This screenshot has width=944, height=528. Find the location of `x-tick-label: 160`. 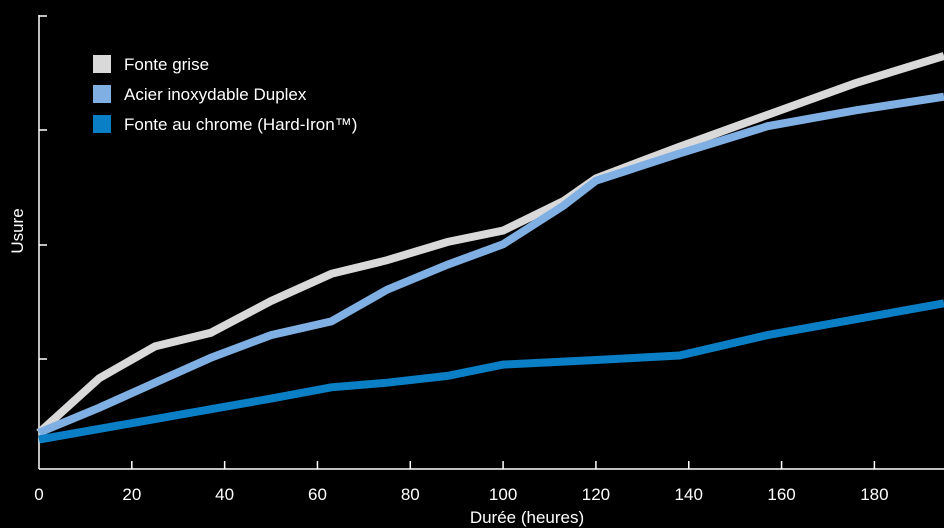

x-tick-label: 160 is located at coordinates (781, 494).